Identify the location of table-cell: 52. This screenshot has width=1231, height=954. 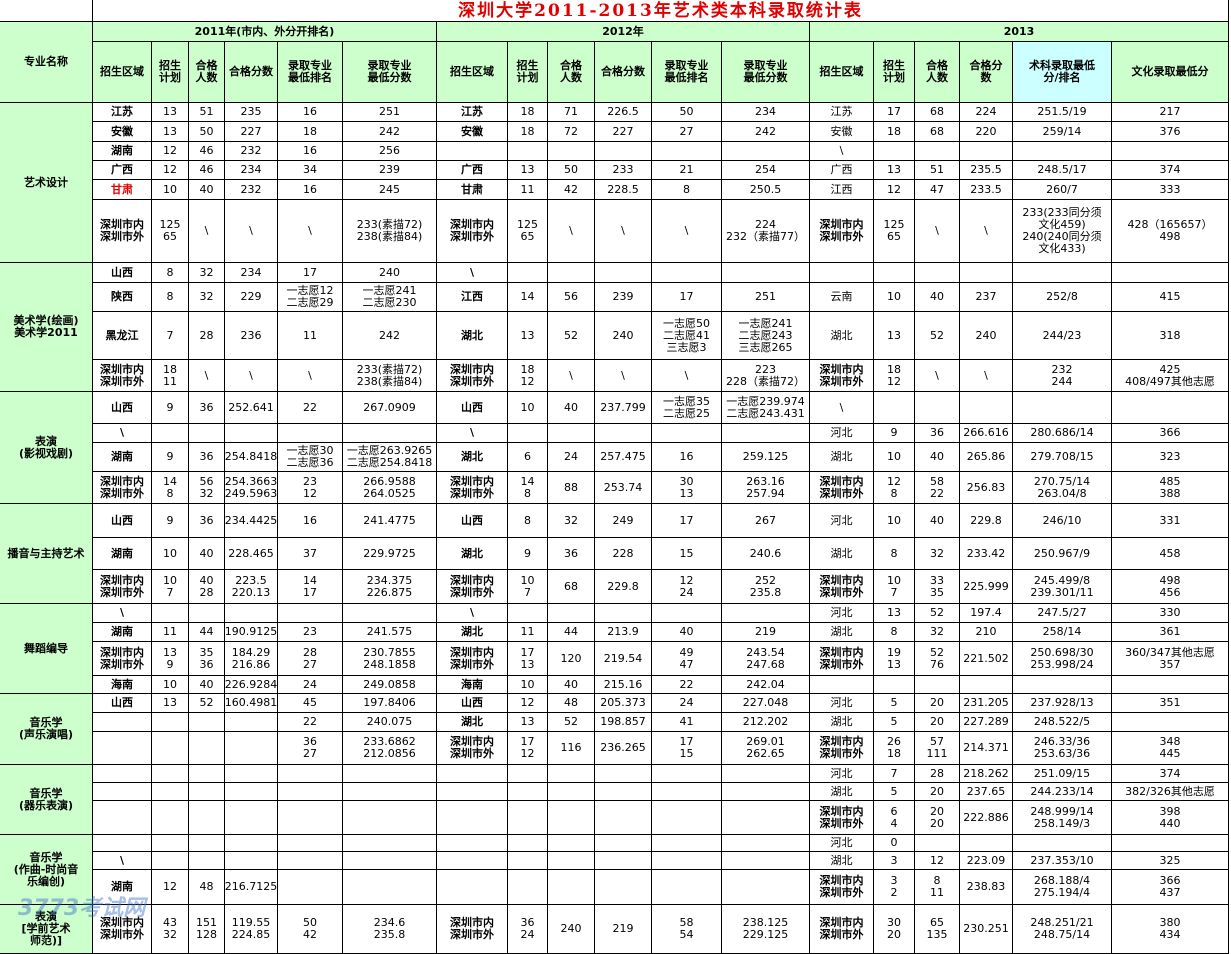
(937, 613).